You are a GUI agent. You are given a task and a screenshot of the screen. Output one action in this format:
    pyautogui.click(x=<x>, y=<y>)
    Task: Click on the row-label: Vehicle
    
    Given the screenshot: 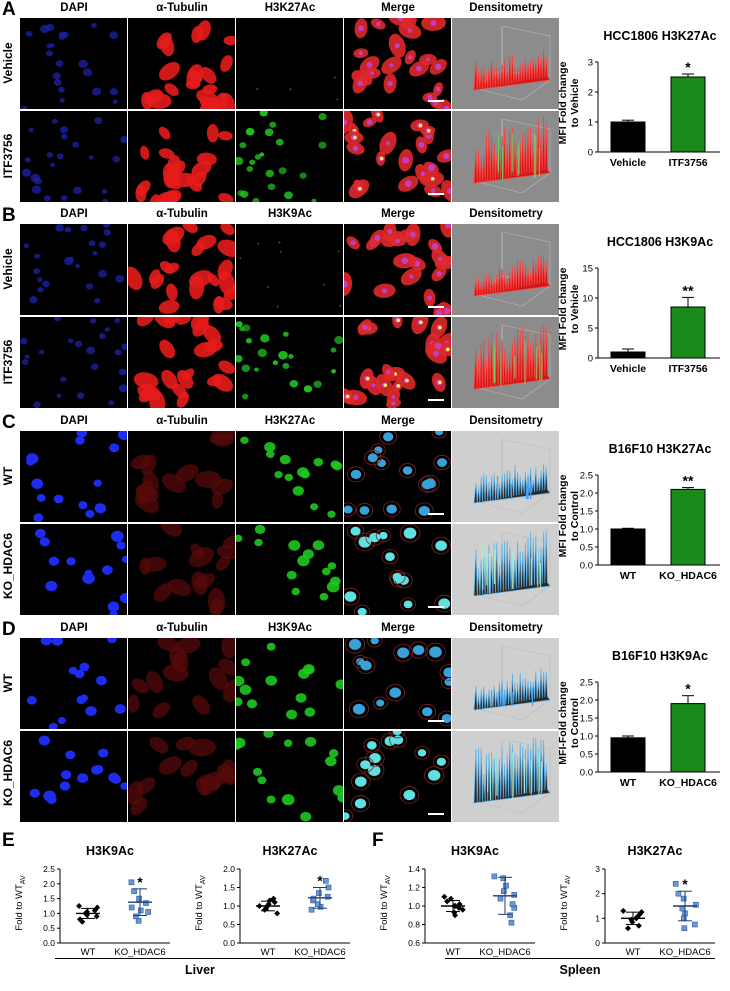 What is the action you would take?
    pyautogui.click(x=8, y=63)
    